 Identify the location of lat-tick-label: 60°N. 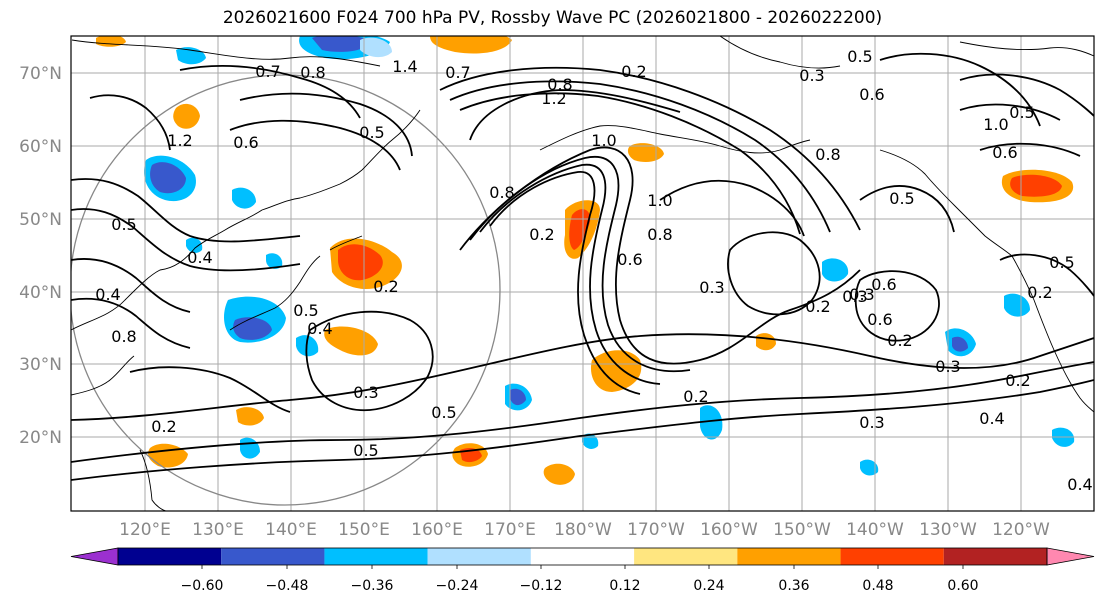
(40, 147).